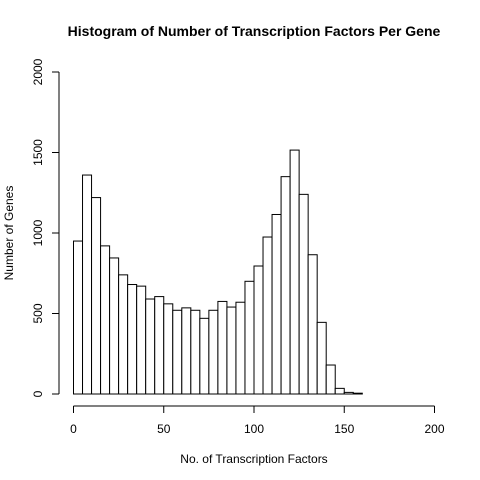 The height and width of the screenshot is (480, 480). What do you see at coordinates (257, 420) in the screenshot?
I see `x-axis: 0 50 100 150 200` at bounding box center [257, 420].